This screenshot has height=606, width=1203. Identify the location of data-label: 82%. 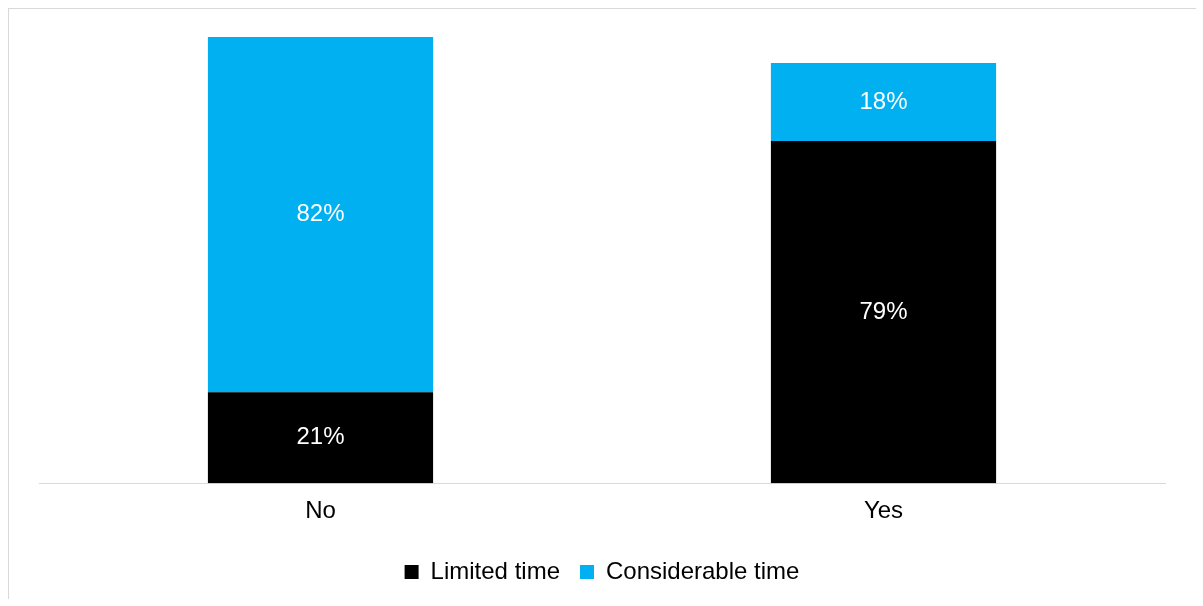
(320, 213).